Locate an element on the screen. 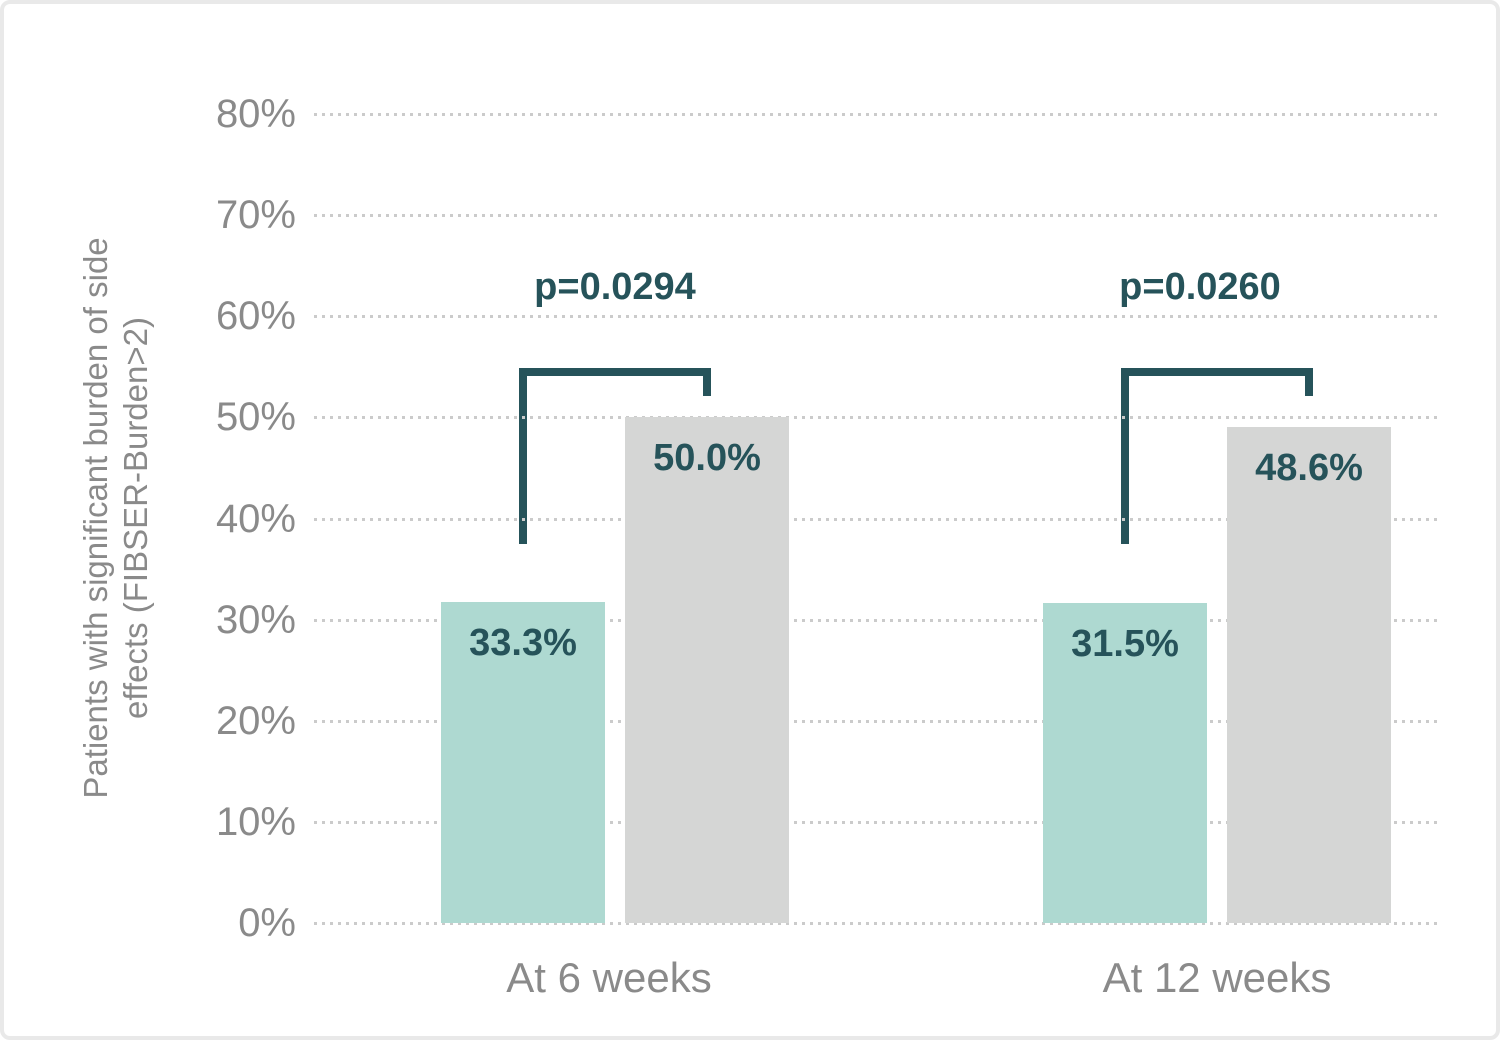 This screenshot has height=1040, width=1500. gridline-30% is located at coordinates (877, 620).